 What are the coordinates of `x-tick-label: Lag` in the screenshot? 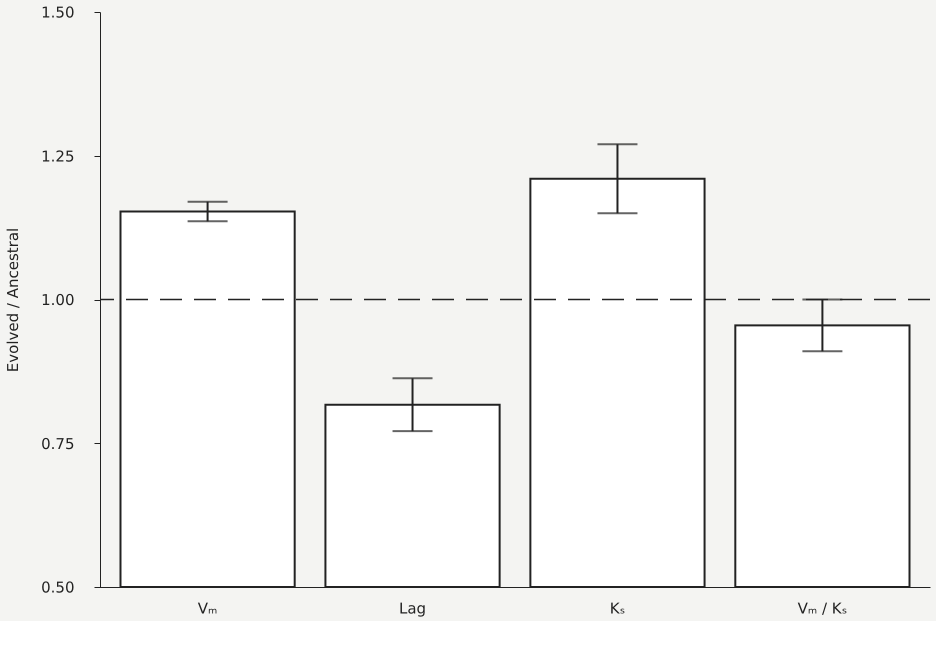 It's located at (412, 609).